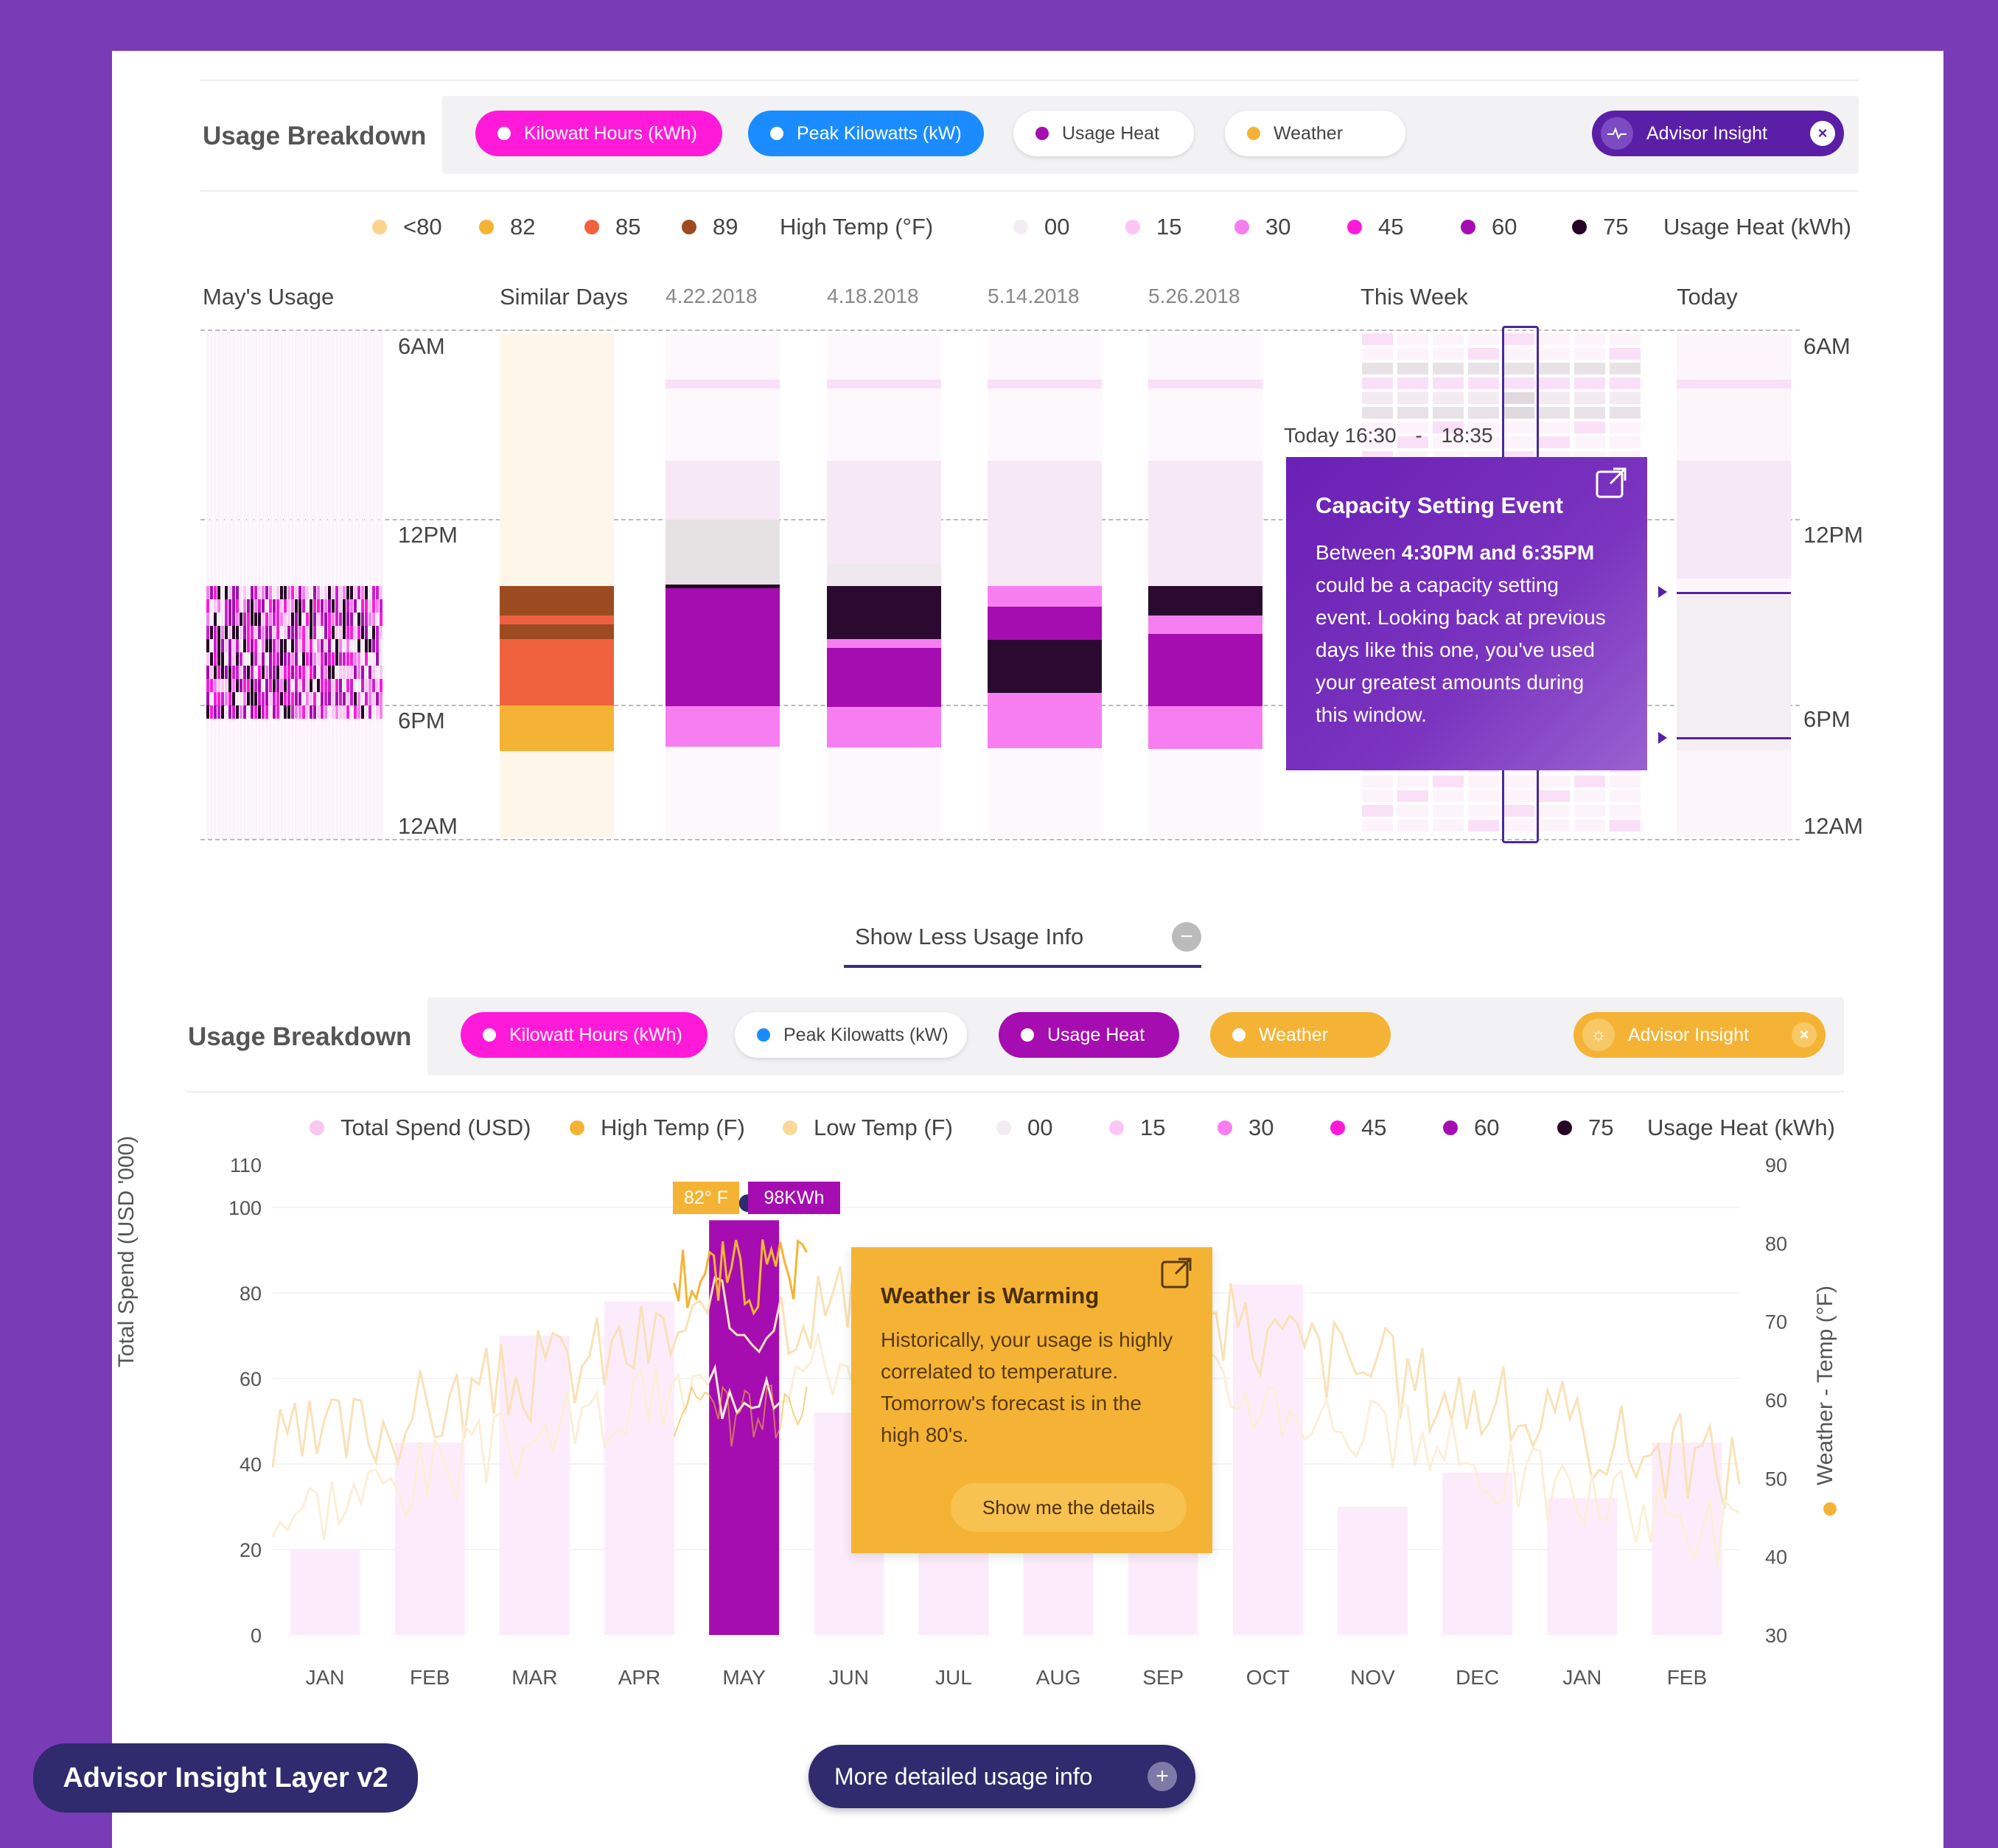  Describe the element at coordinates (246, 1165) in the screenshot. I see `y-tick-label: 110` at that location.